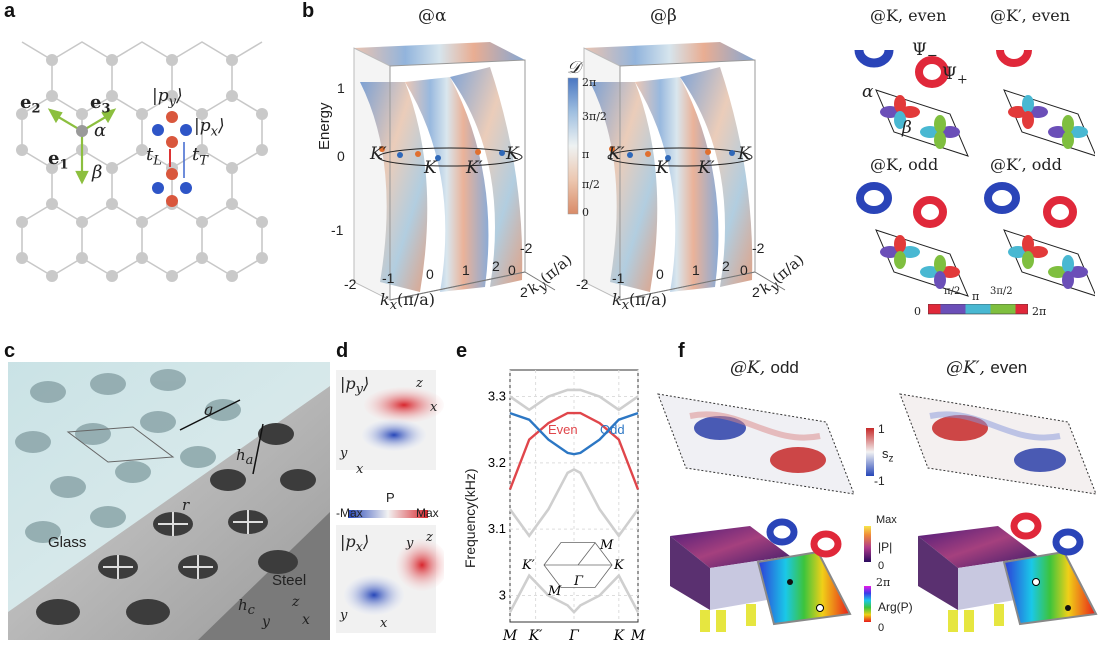 This screenshot has width=1099, height=662. I want to click on orbital-title: @K, odd, so click(904, 164).